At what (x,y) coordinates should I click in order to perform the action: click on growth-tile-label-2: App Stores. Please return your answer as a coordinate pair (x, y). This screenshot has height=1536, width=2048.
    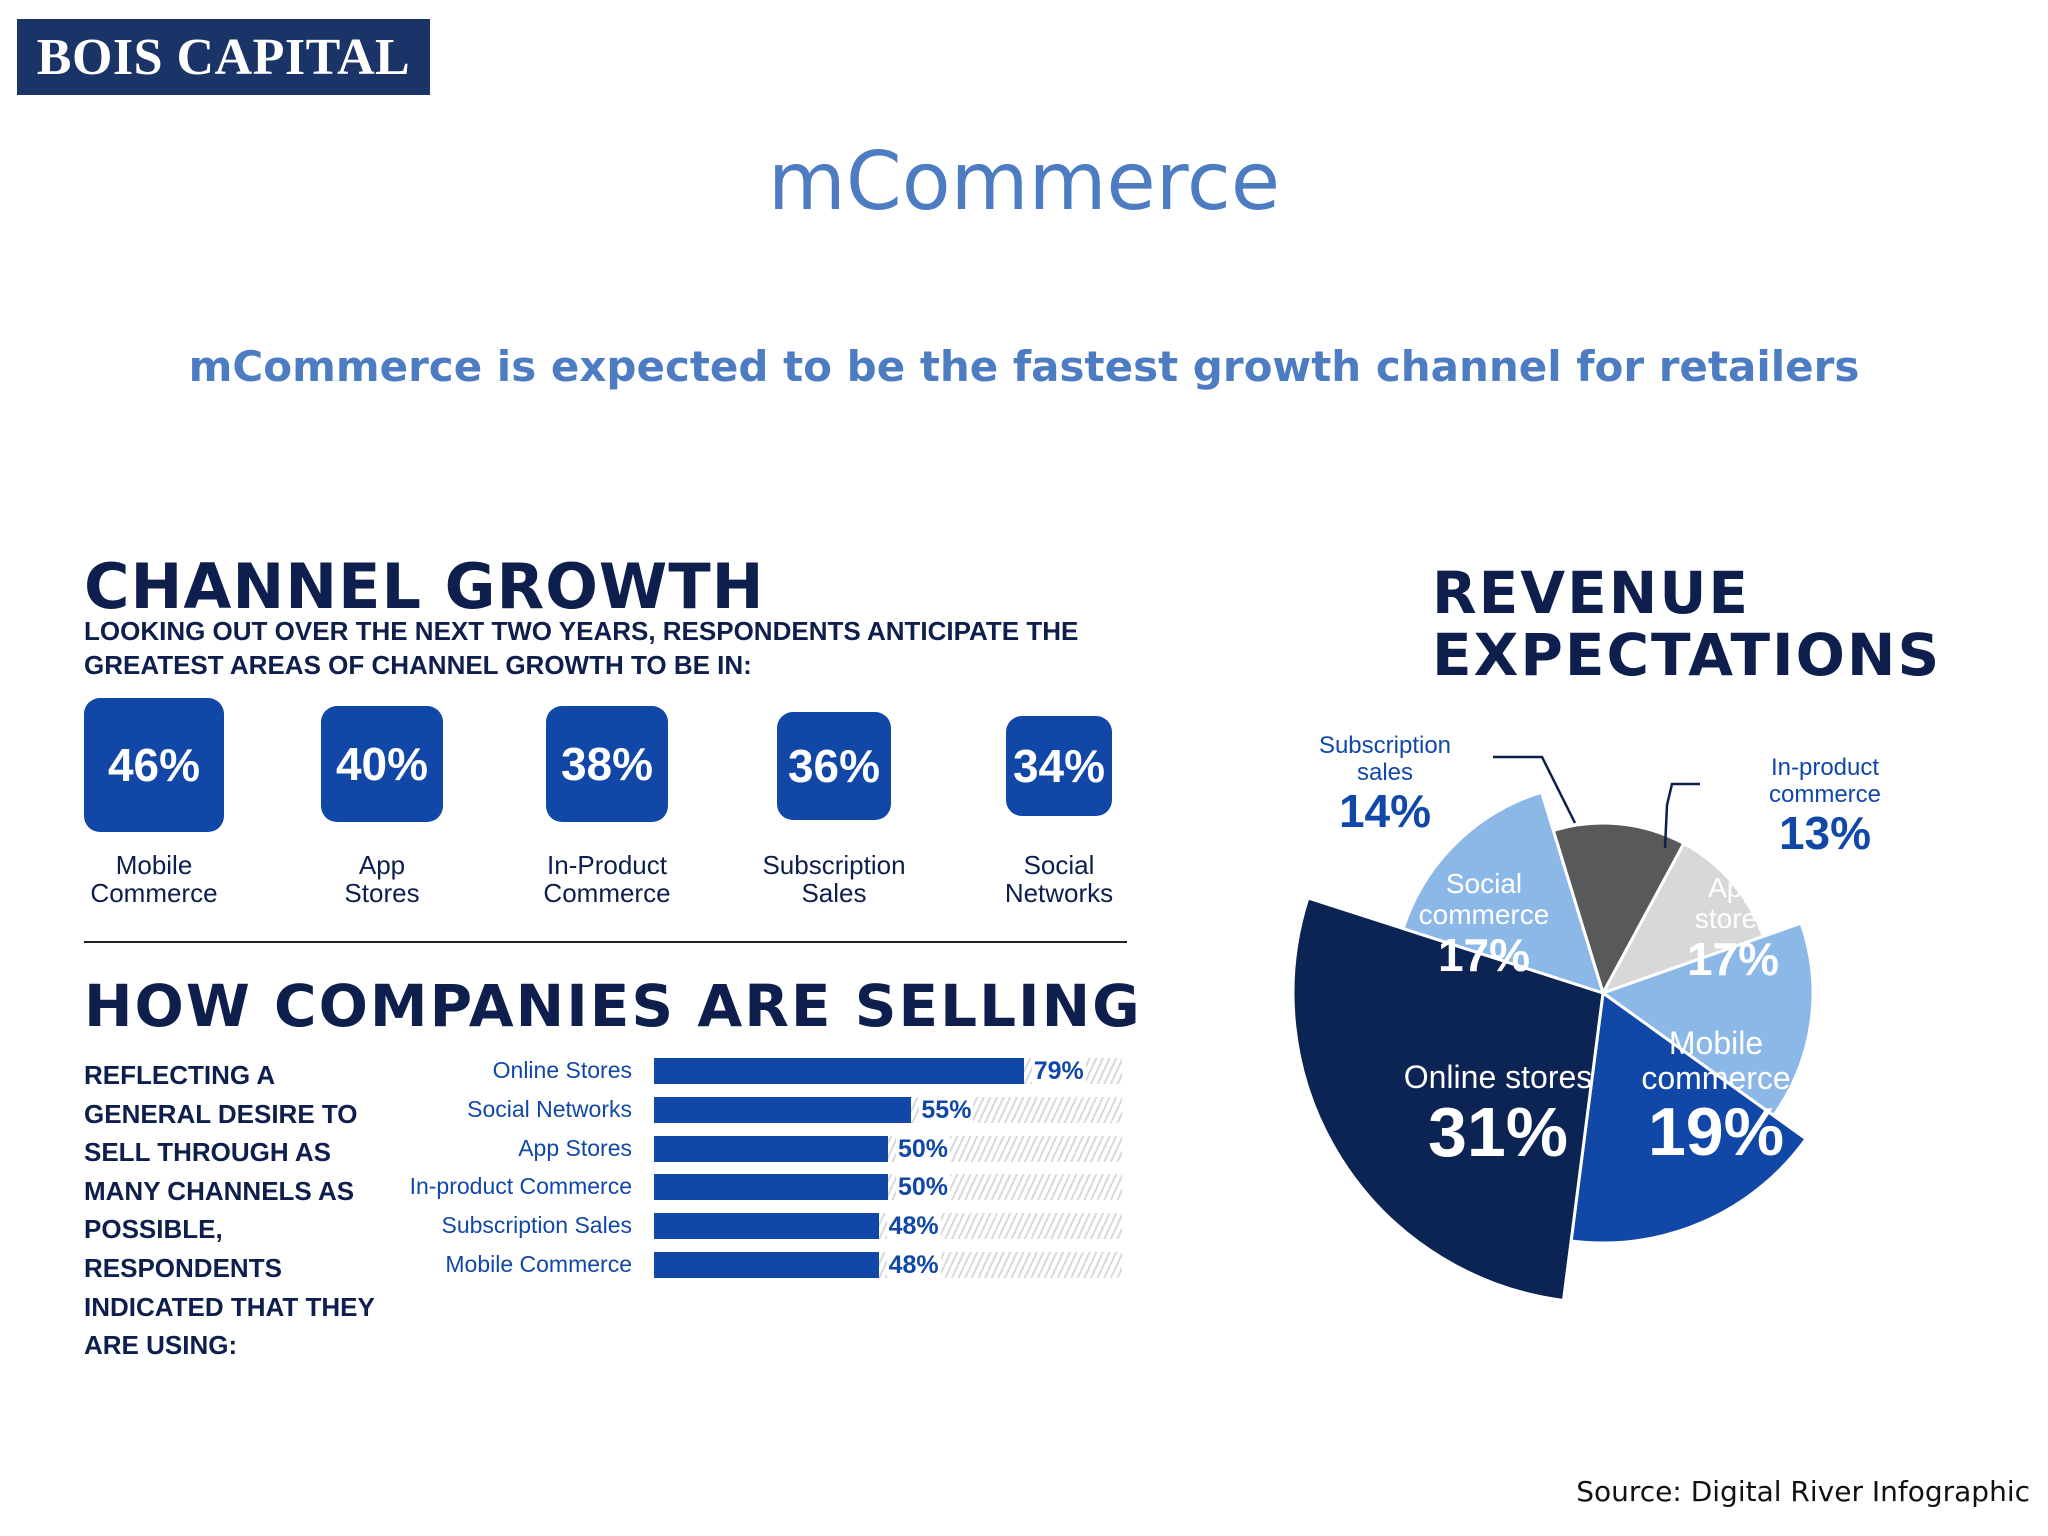
    Looking at the image, I should click on (382, 879).